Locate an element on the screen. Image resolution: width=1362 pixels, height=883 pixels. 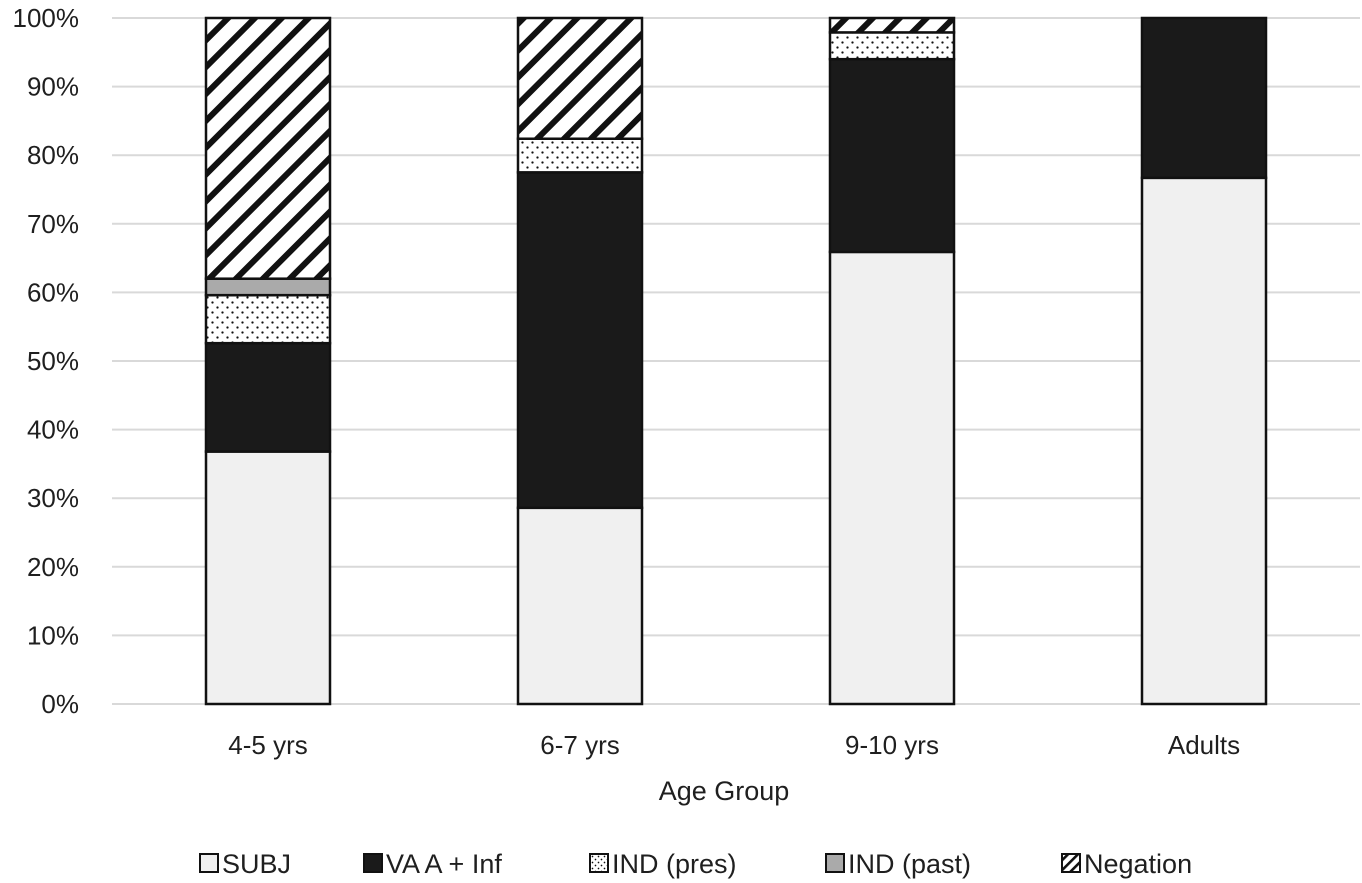
y-tick-label: 30% is located at coordinates (53, 498).